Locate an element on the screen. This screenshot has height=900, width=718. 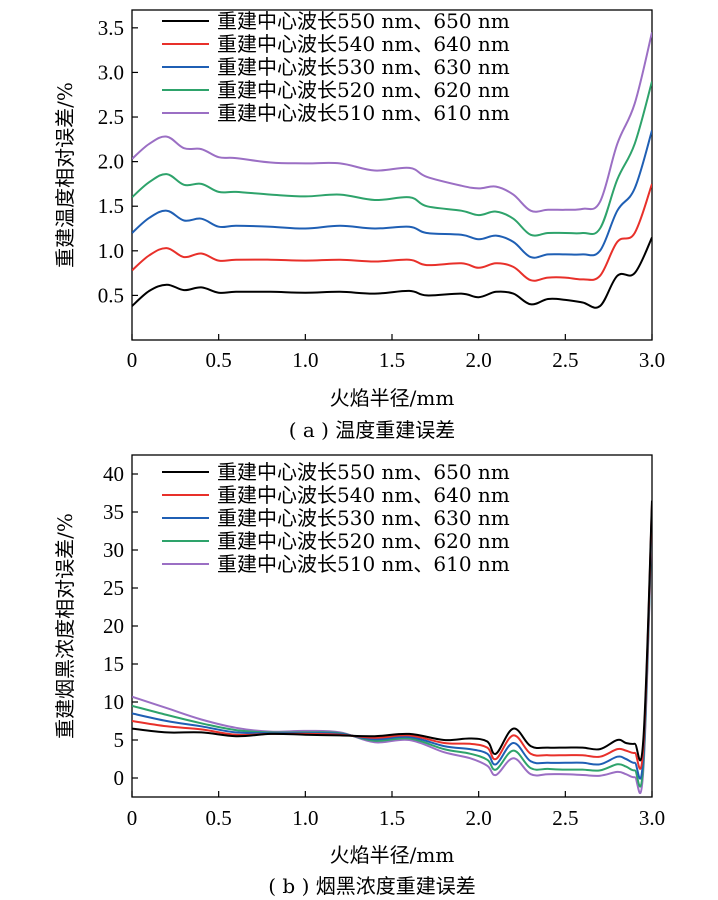
y-tick-label: 3.0 is located at coordinates (111, 72).